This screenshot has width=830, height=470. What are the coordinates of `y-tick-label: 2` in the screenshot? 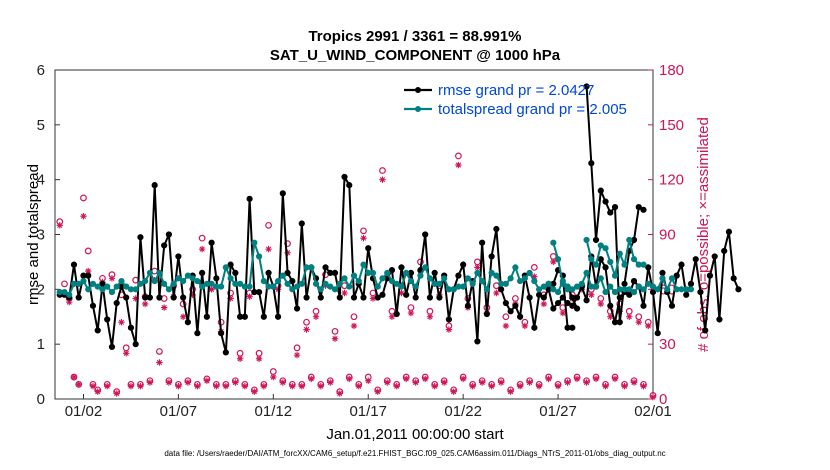 It's located at (41, 289).